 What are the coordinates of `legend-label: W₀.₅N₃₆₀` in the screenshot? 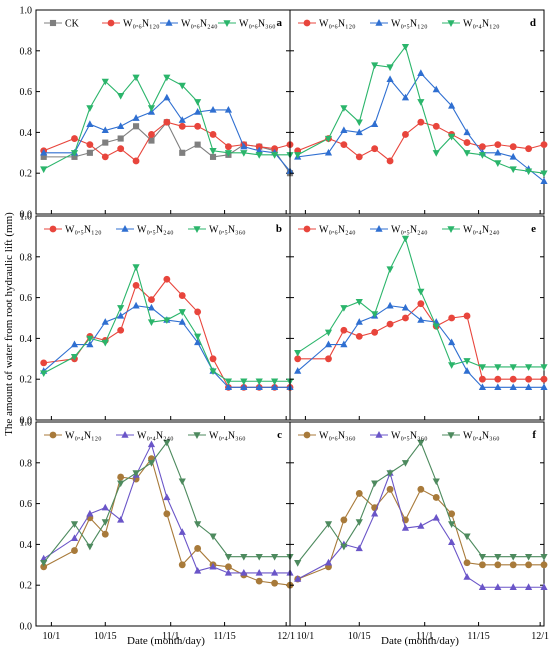 It's located at (409, 436).